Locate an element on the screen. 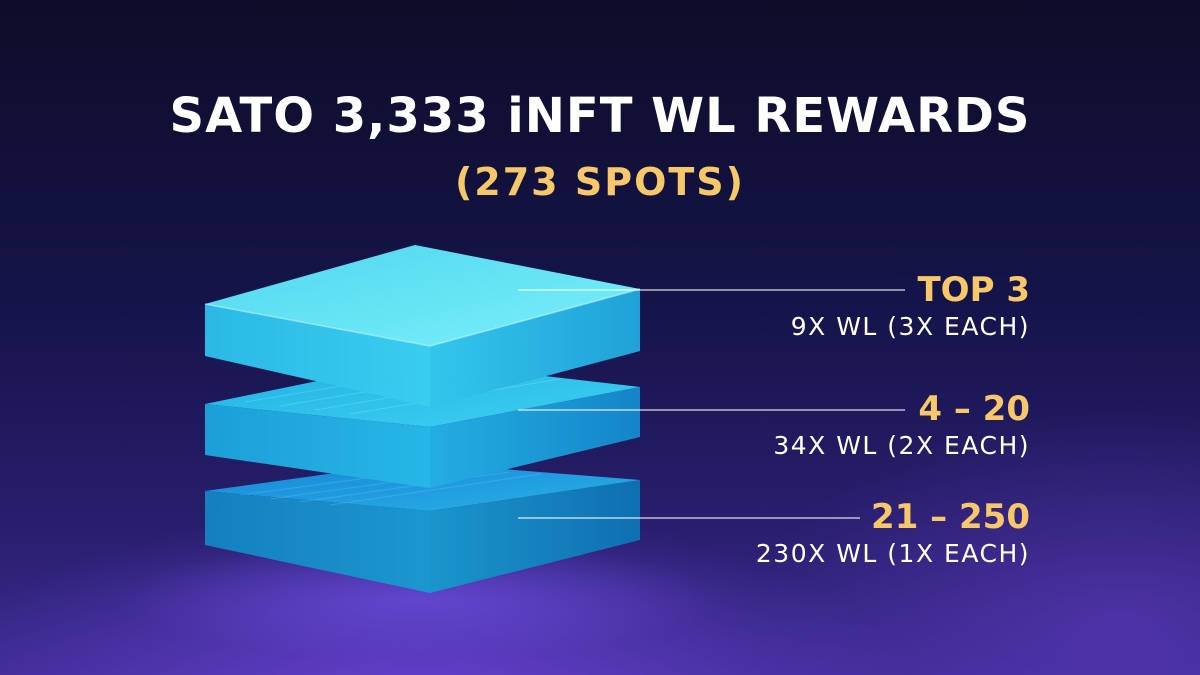 Image resolution: width=1200 pixels, height=675 pixels. tier-4-20: 4 – 20 34X WL (2X EACH) is located at coordinates (901, 426).